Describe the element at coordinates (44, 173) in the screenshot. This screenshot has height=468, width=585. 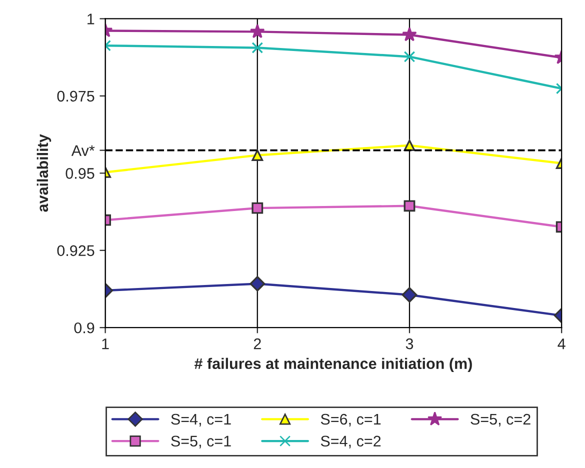
I see `y-axis-title: availability` at that location.